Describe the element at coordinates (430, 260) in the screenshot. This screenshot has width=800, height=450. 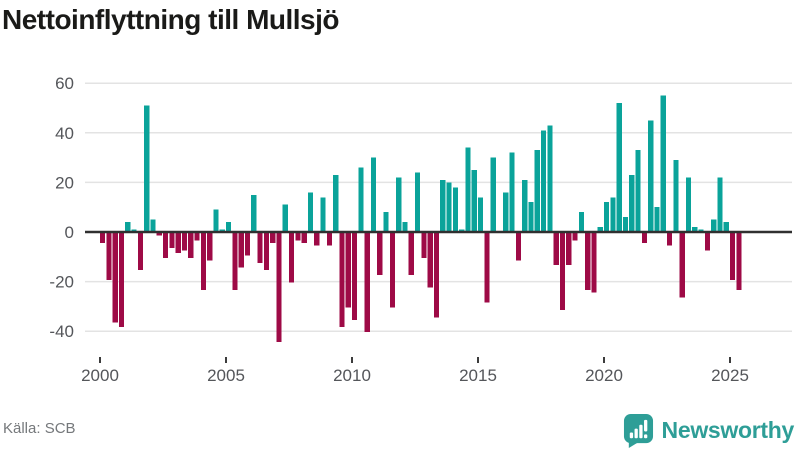
I see `bar-2013-Q1` at that location.